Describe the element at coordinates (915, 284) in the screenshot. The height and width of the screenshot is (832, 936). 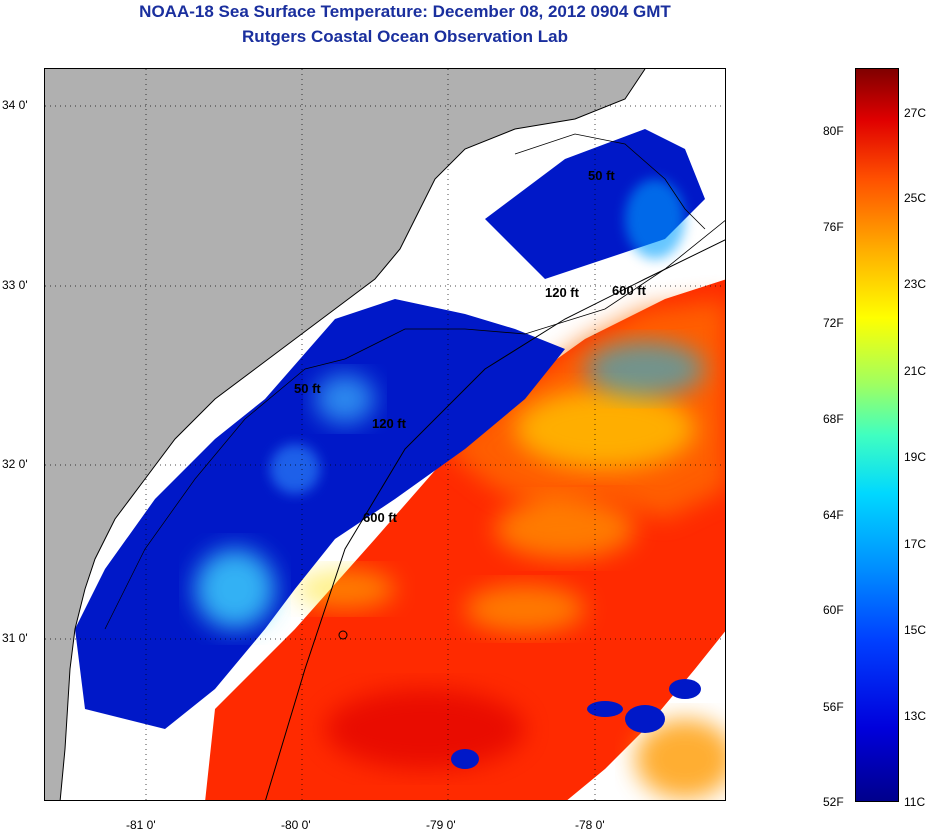
I see `colorbar-celsius-label: 23C` at that location.